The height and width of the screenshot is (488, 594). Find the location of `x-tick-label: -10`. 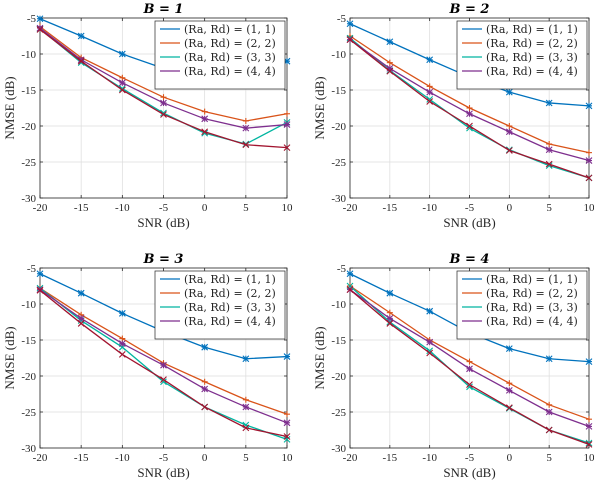

x-tick-label: -10 is located at coordinates (429, 458).